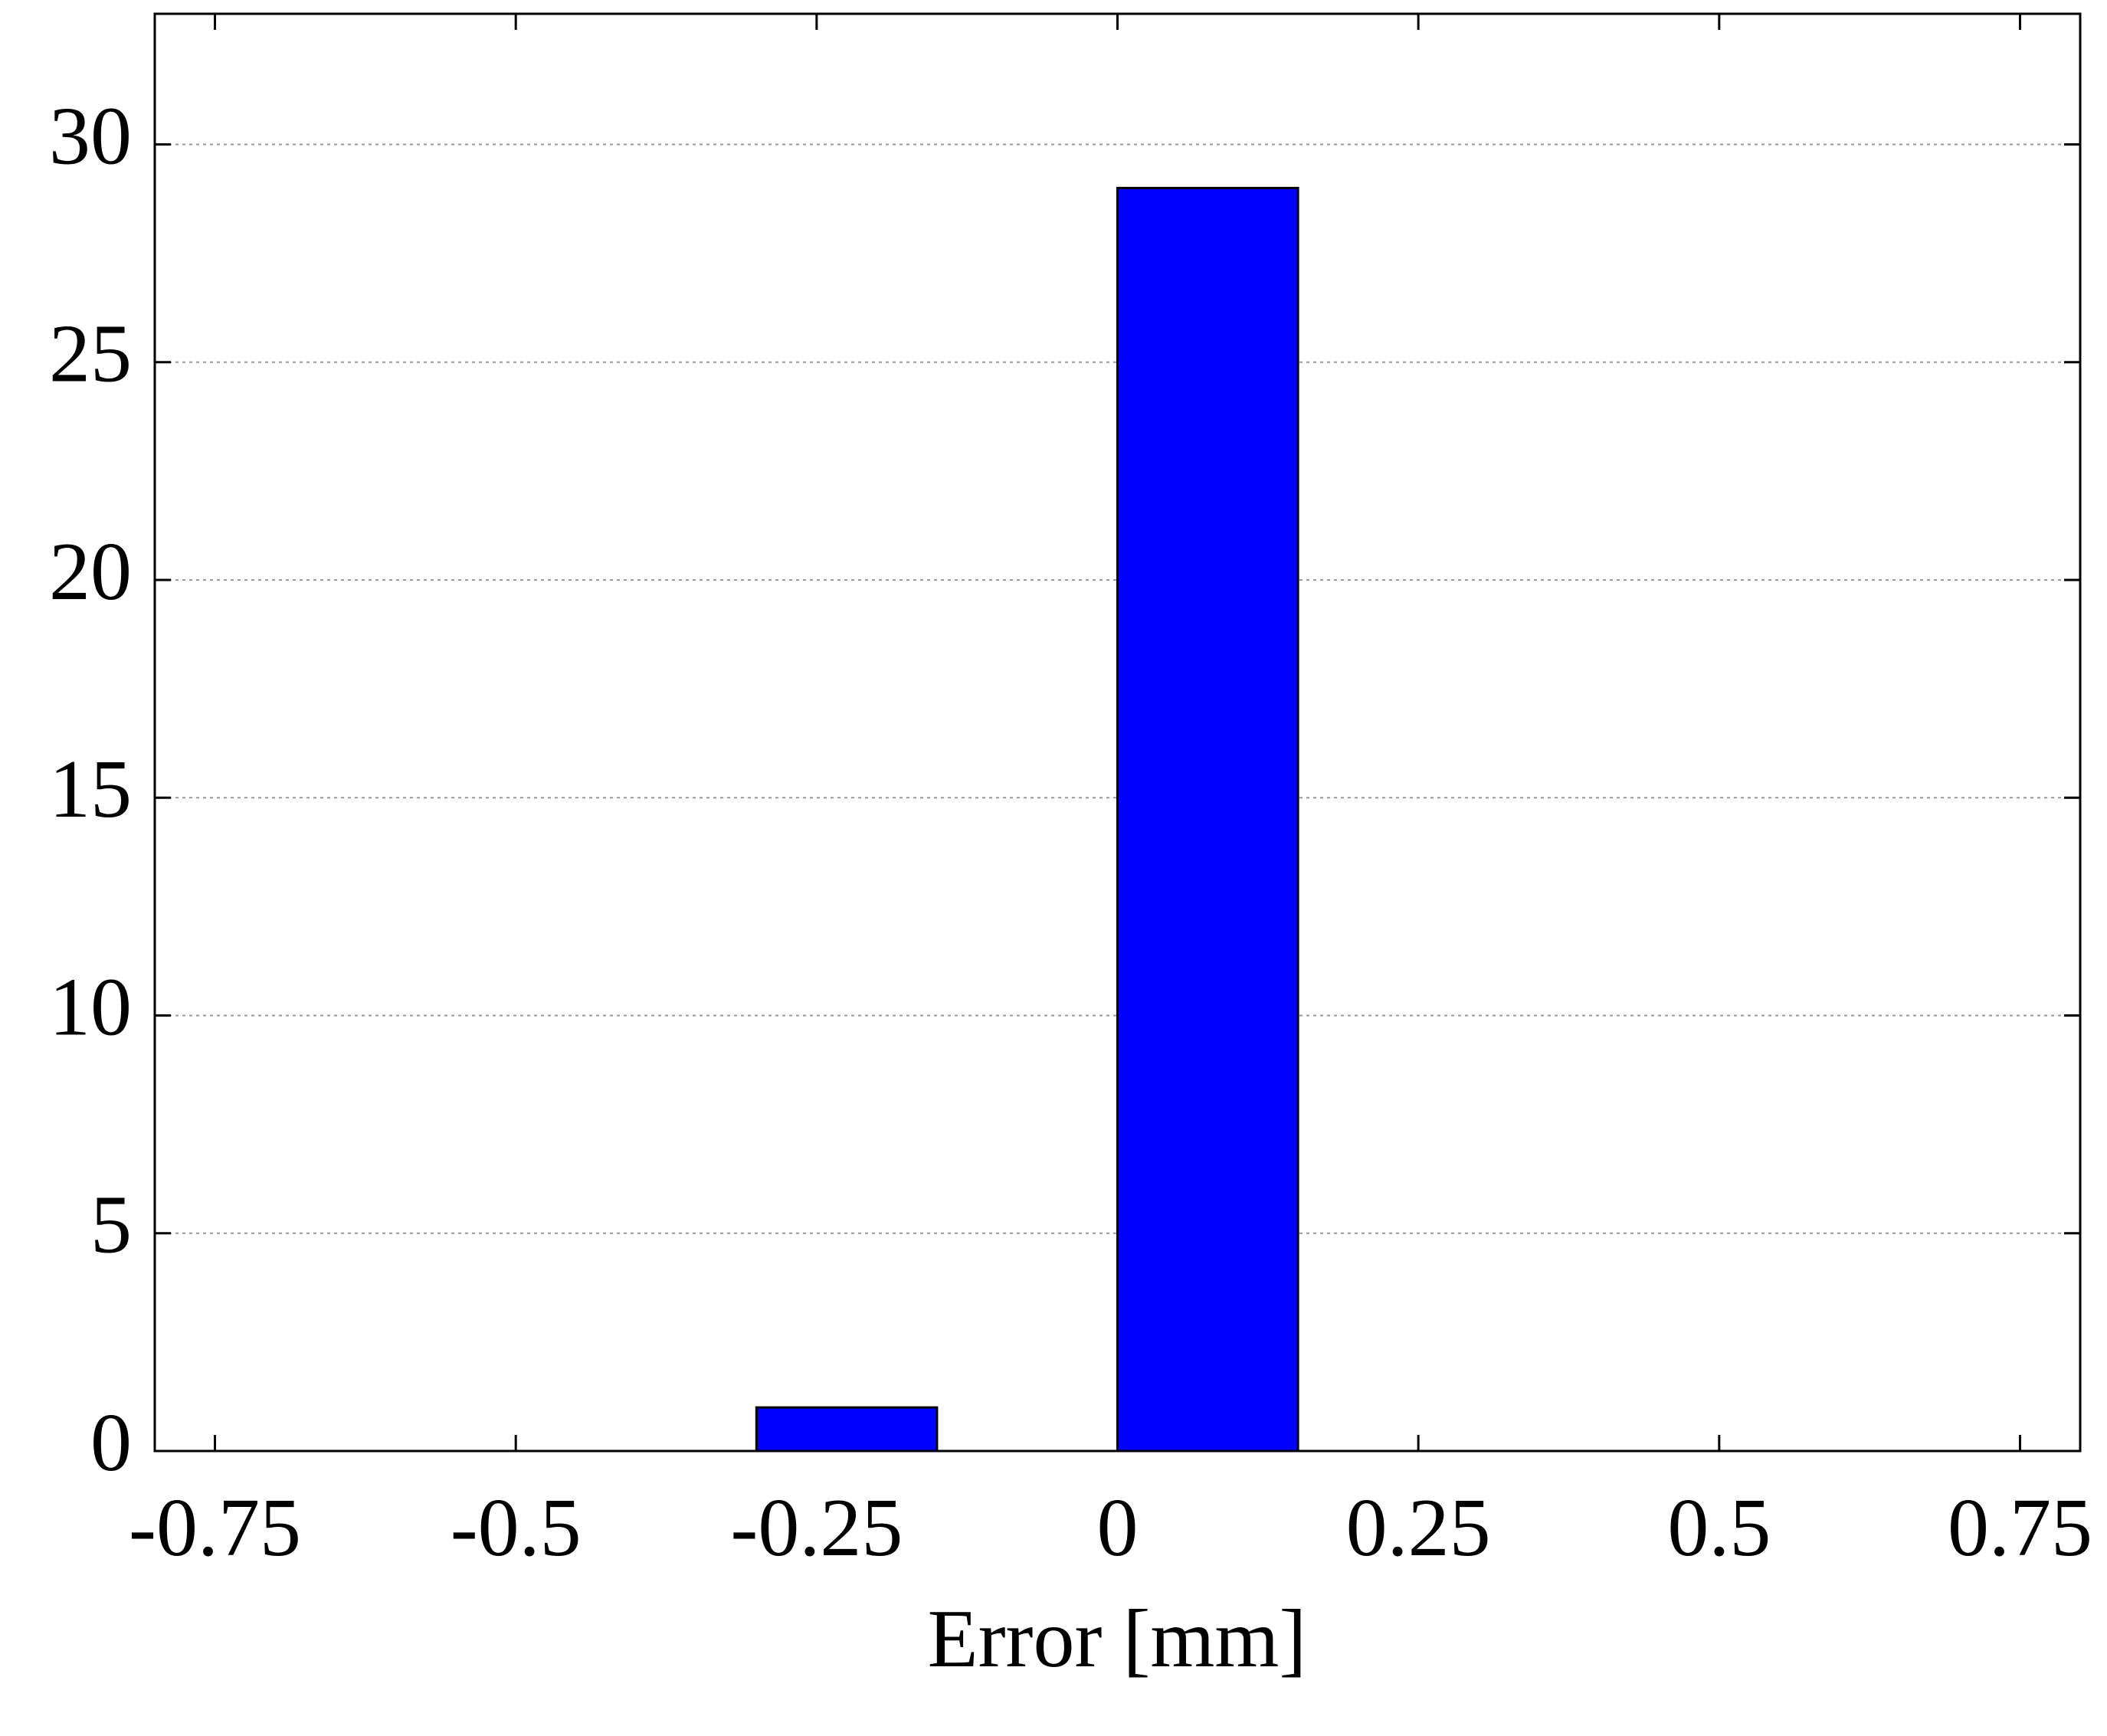  What do you see at coordinates (1117, 1639) in the screenshot?
I see `x-axis-label: Error [mm]` at bounding box center [1117, 1639].